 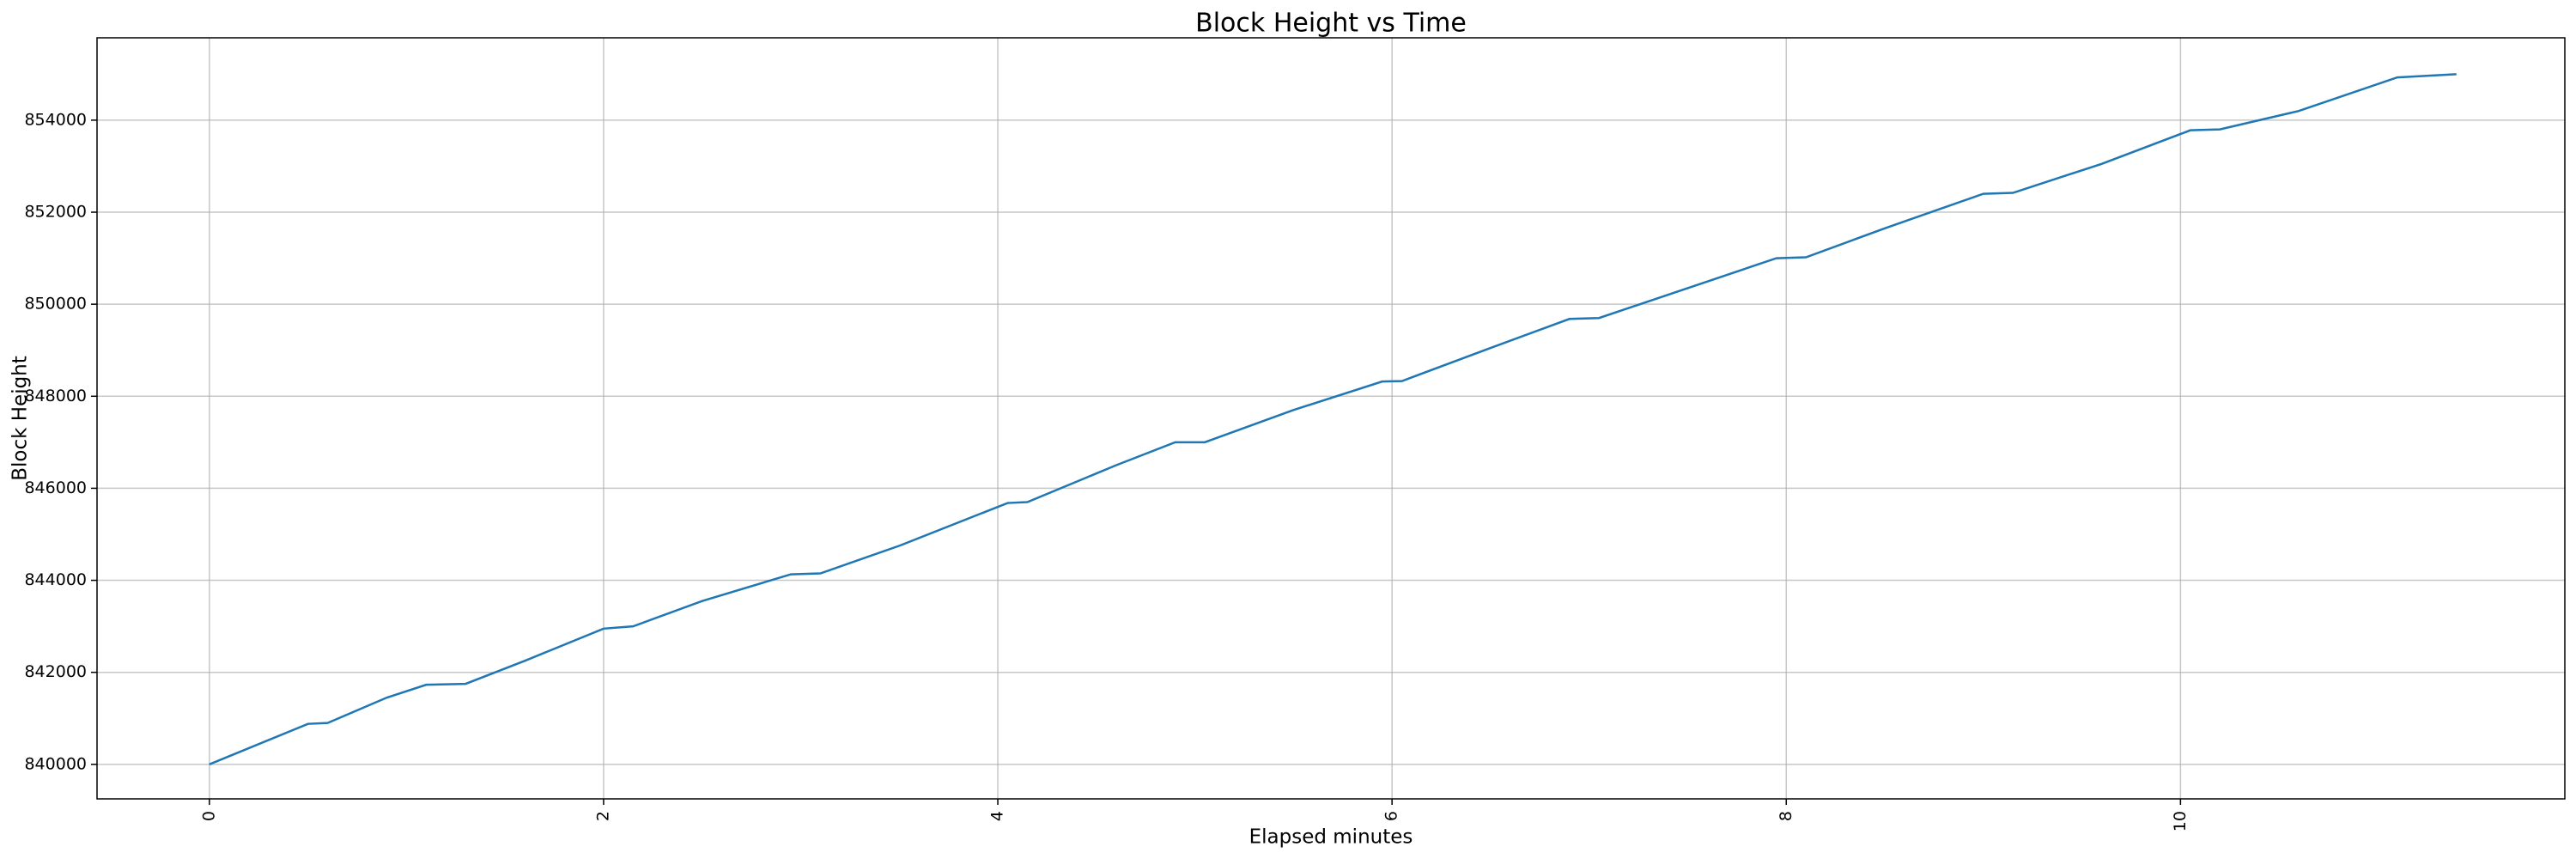 What do you see at coordinates (602, 816) in the screenshot?
I see `x-tick-label: 2` at bounding box center [602, 816].